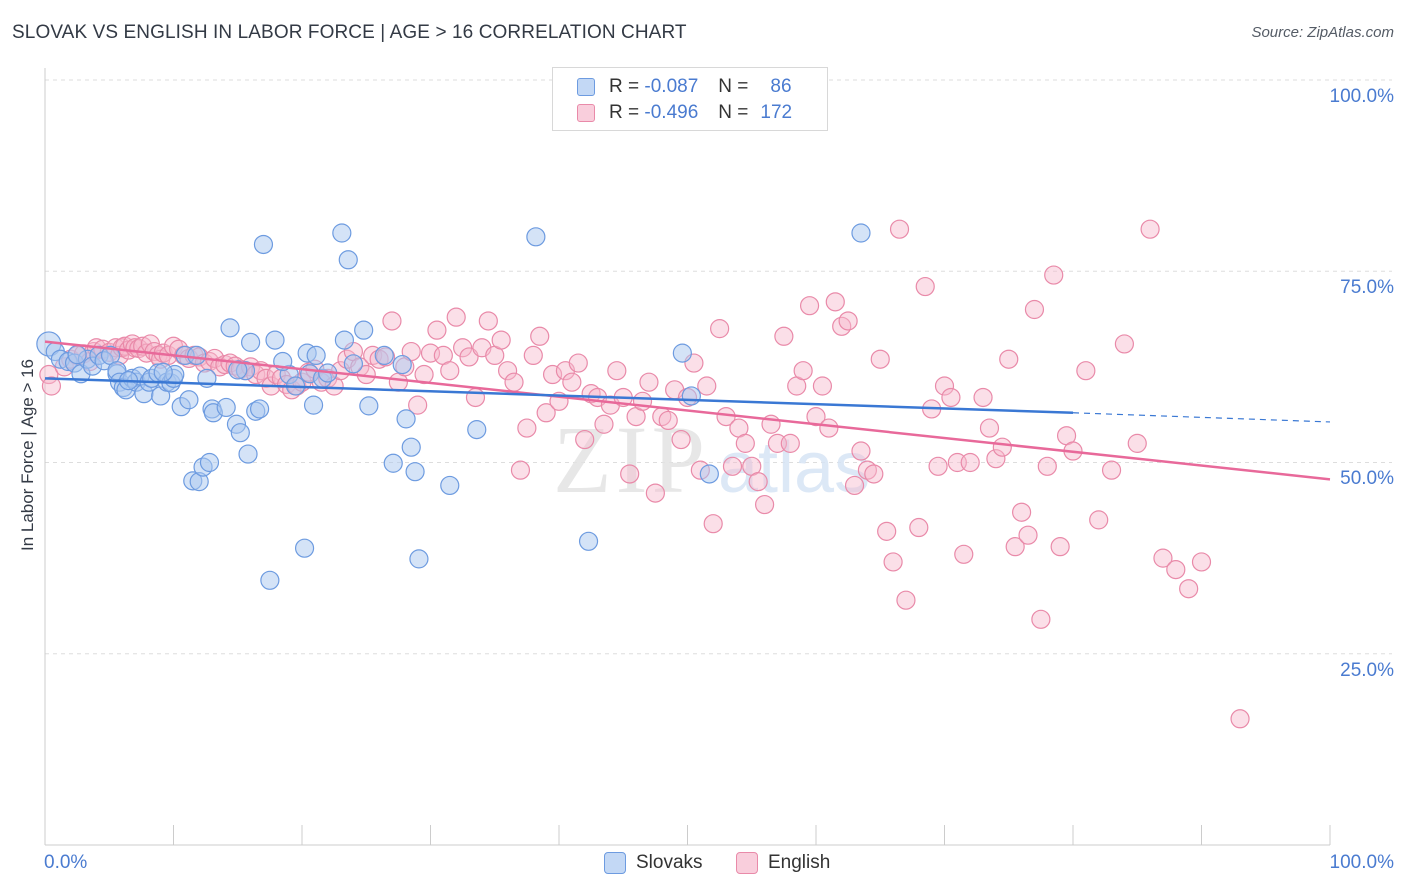 This screenshot has width=1406, height=892. What do you see at coordinates (1367, 478) in the screenshot?
I see `y-tick-label-50: 50.0%` at bounding box center [1367, 478].